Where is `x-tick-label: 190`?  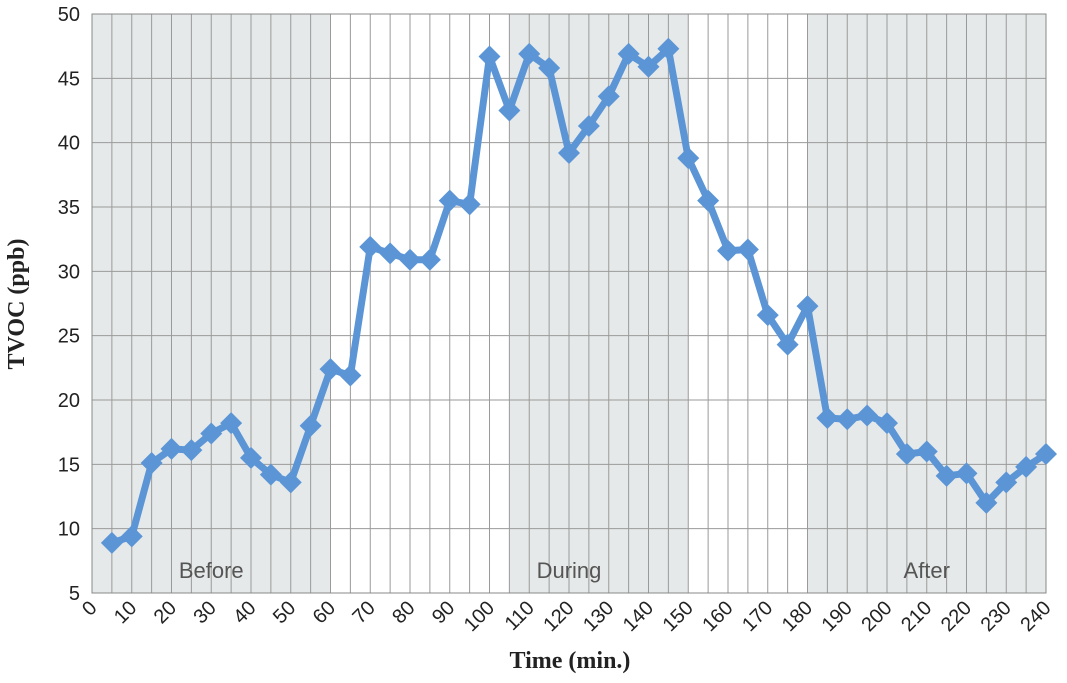
x-tick-label: 190 is located at coordinates (837, 616).